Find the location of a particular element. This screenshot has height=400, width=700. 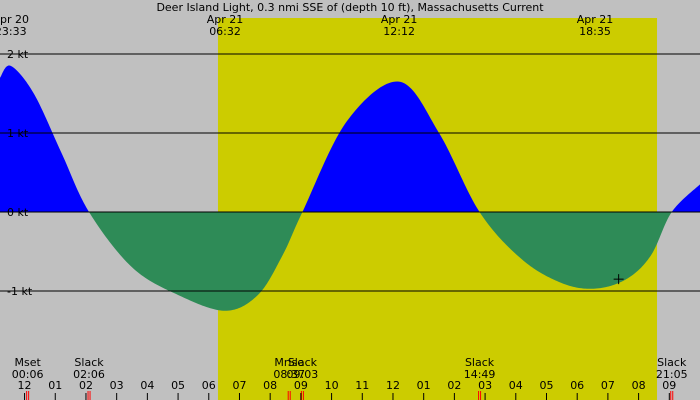

top-date-label: Apr 20 is located at coordinates (14, 19).